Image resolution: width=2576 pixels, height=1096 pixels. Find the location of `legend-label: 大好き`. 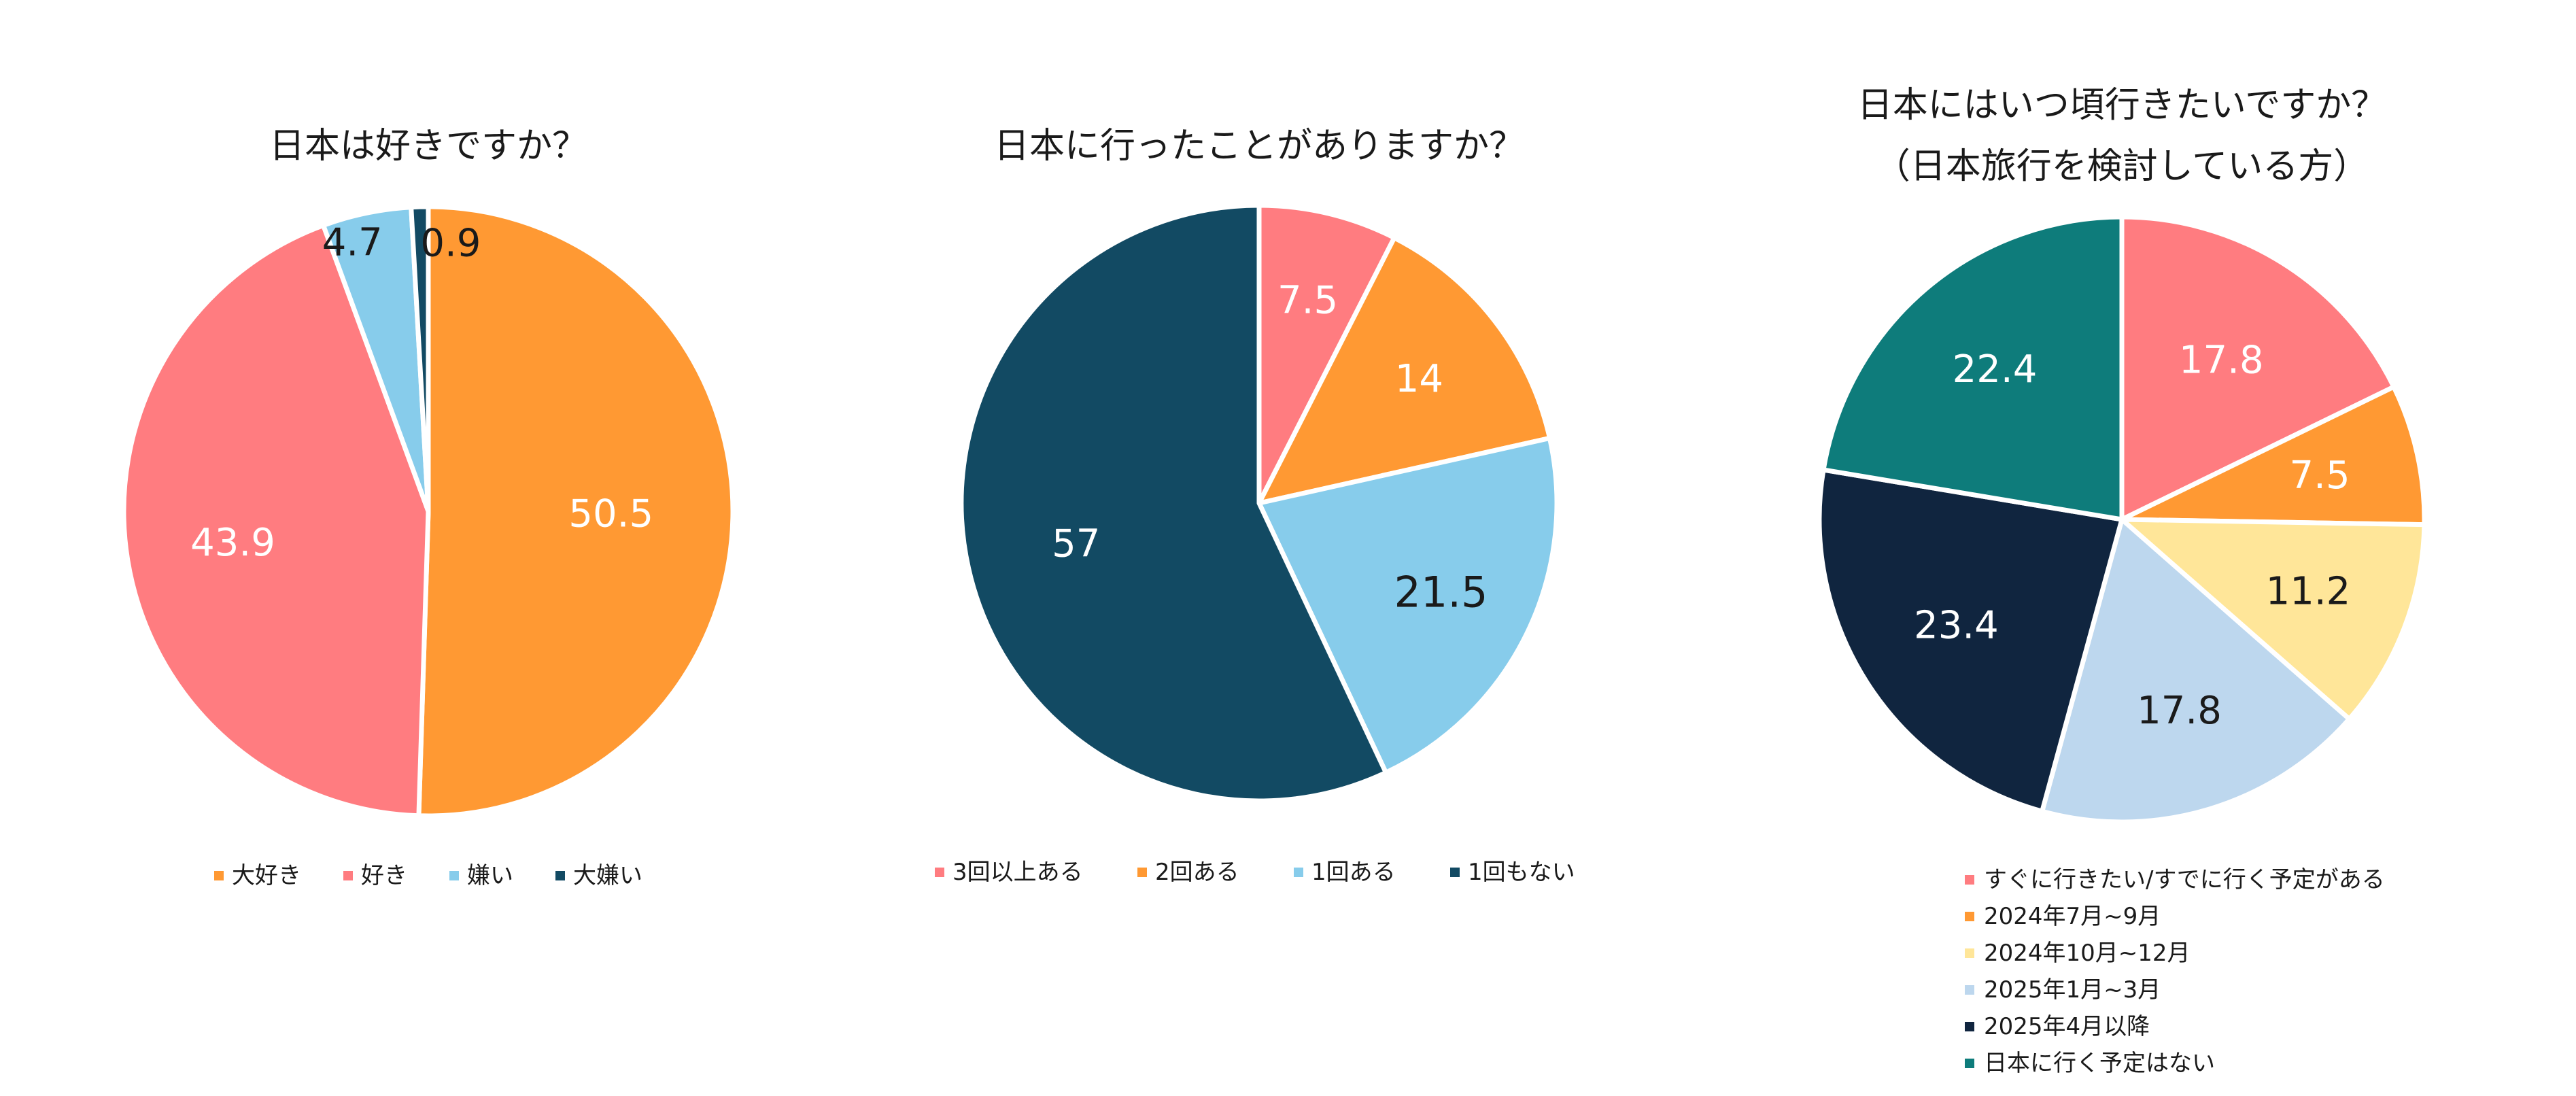

legend-label: 大好き is located at coordinates (266, 875).